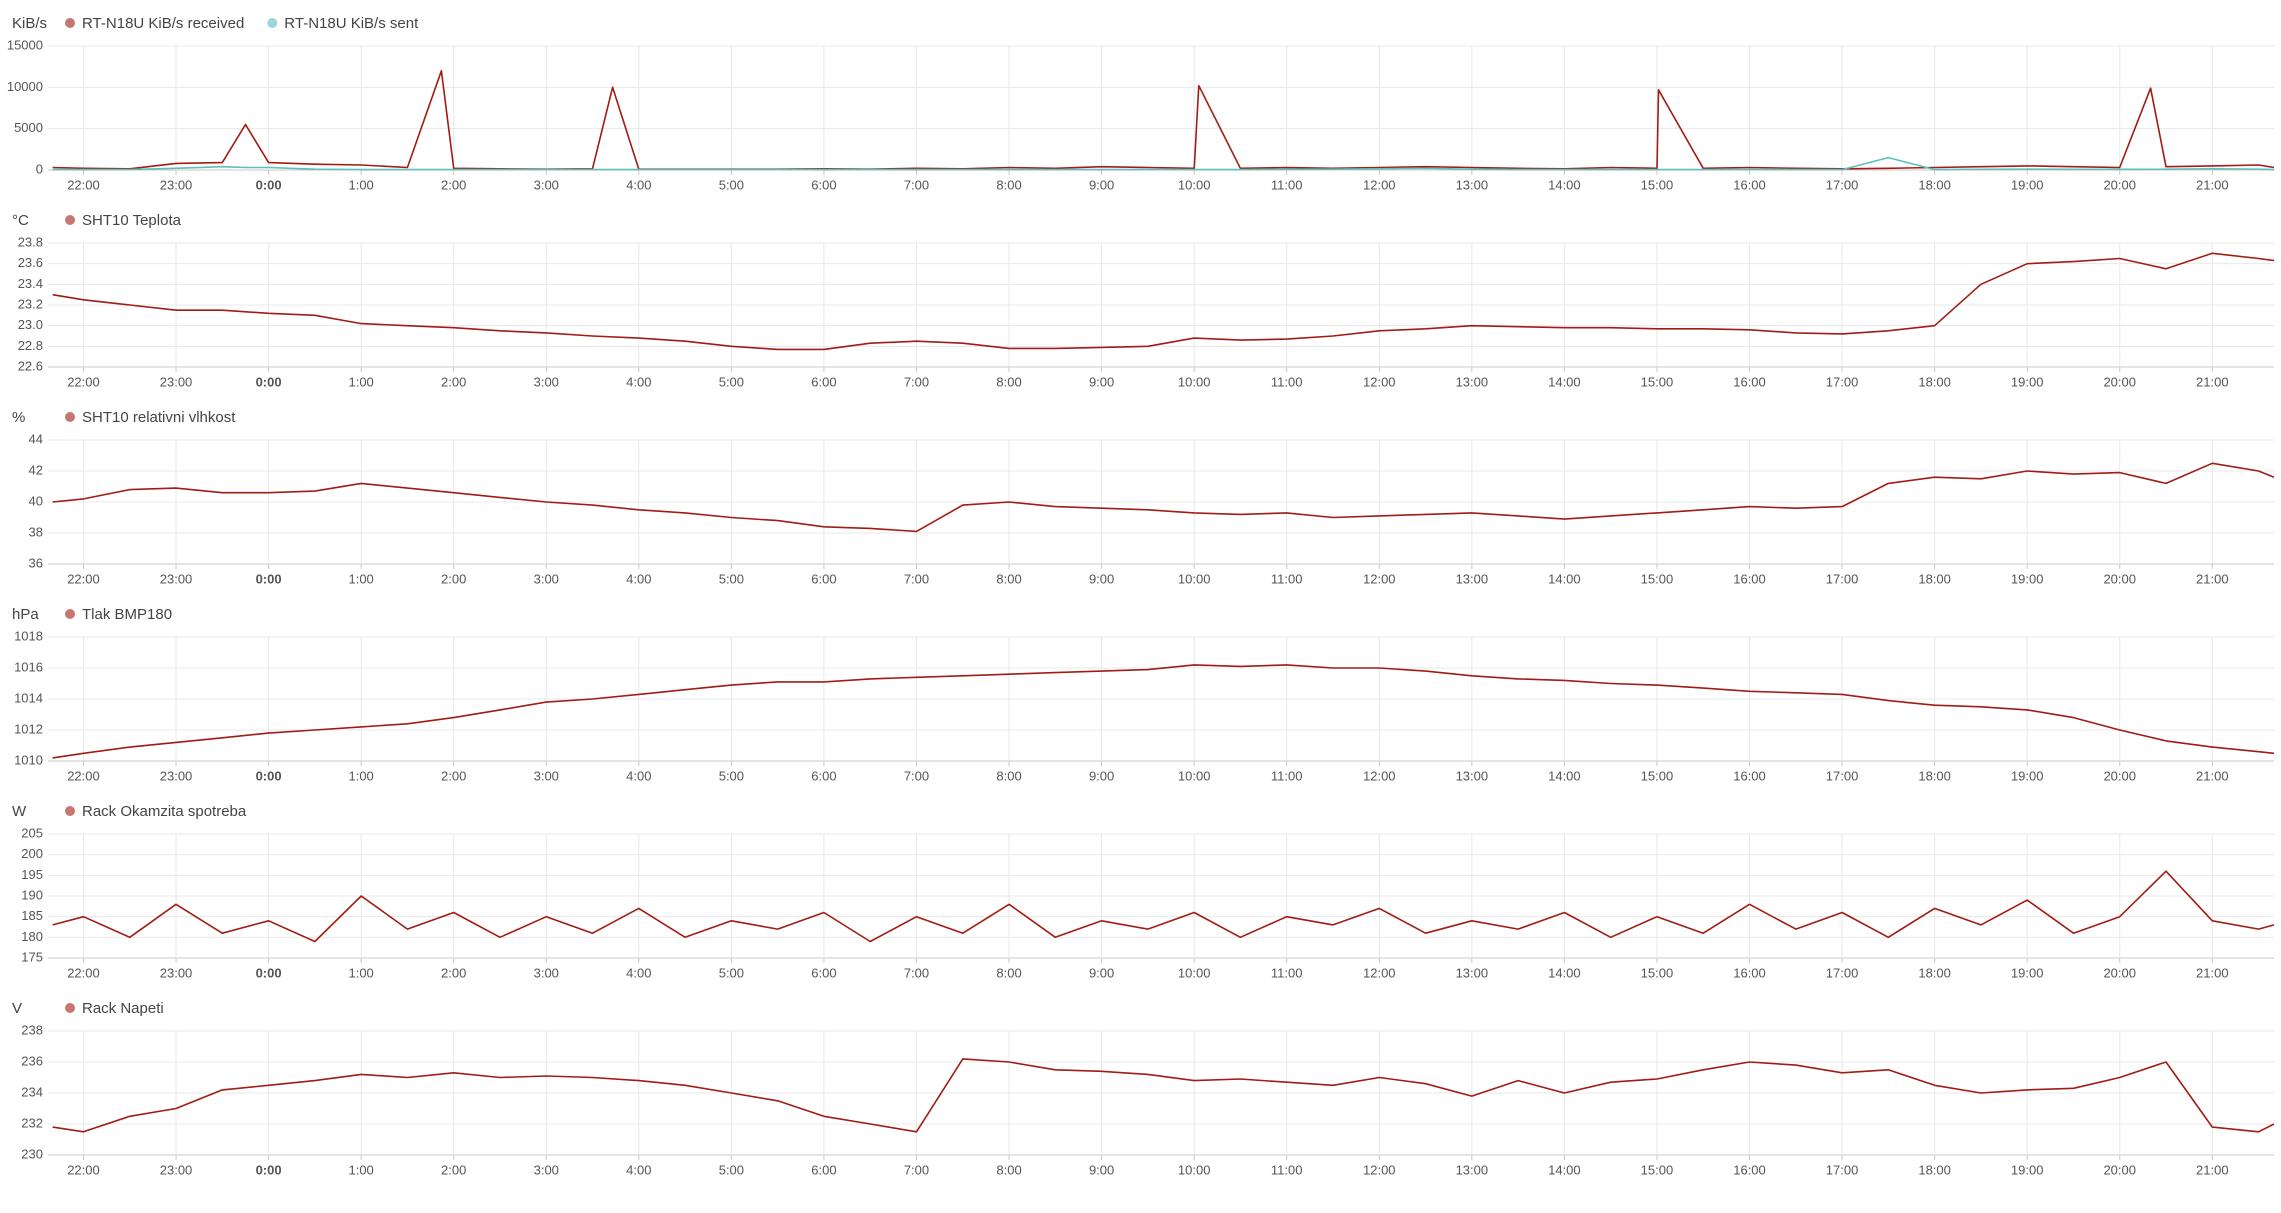 This screenshot has height=1213, width=2281. I want to click on y-unit-label: °C, so click(20, 220).